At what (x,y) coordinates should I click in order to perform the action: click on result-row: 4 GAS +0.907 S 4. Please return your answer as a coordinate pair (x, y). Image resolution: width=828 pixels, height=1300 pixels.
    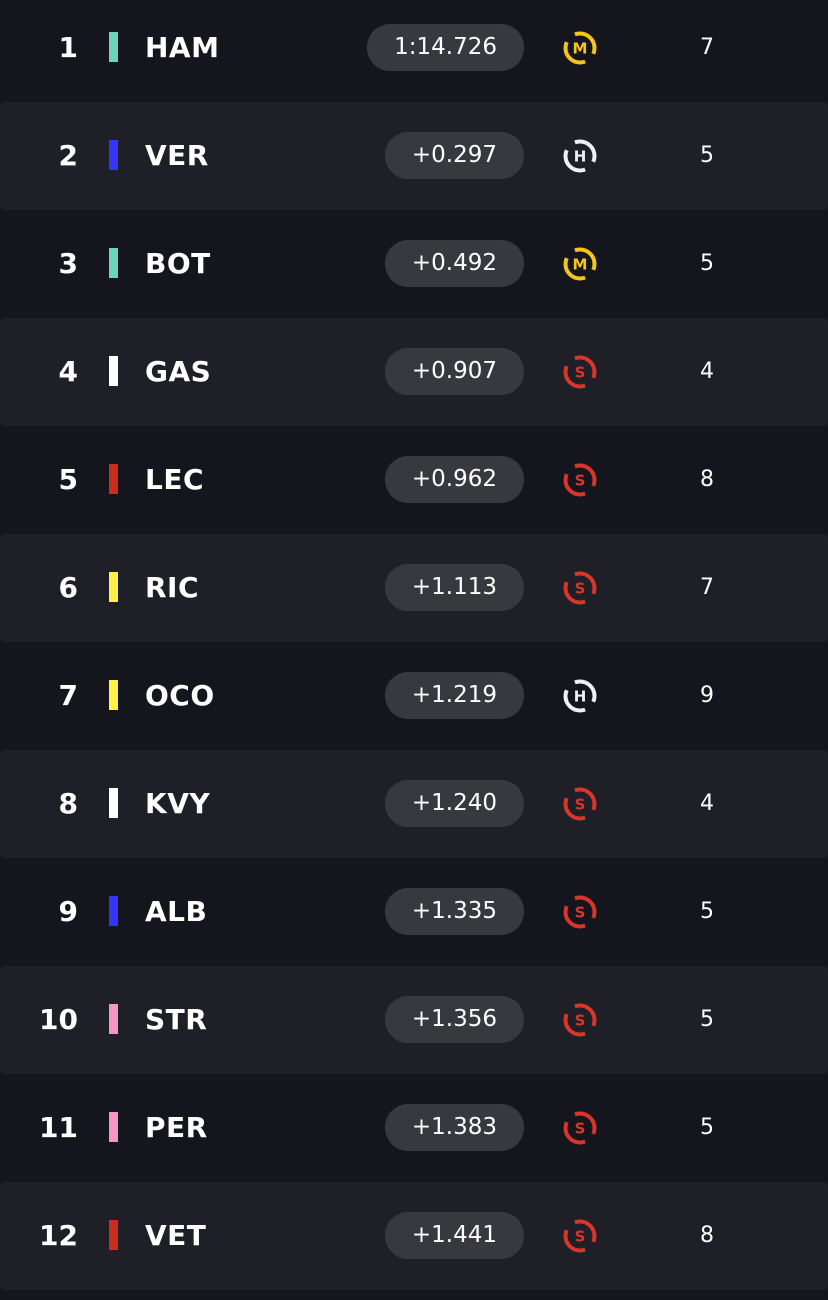
    Looking at the image, I should click on (414, 372).